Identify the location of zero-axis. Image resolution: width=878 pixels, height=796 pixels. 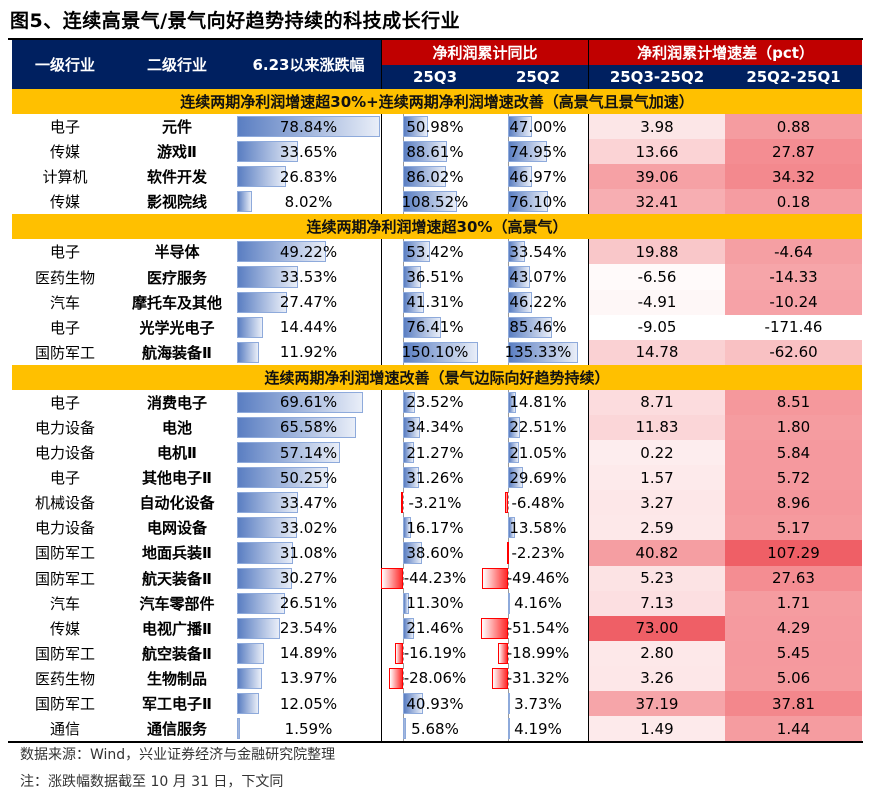
(403, 678).